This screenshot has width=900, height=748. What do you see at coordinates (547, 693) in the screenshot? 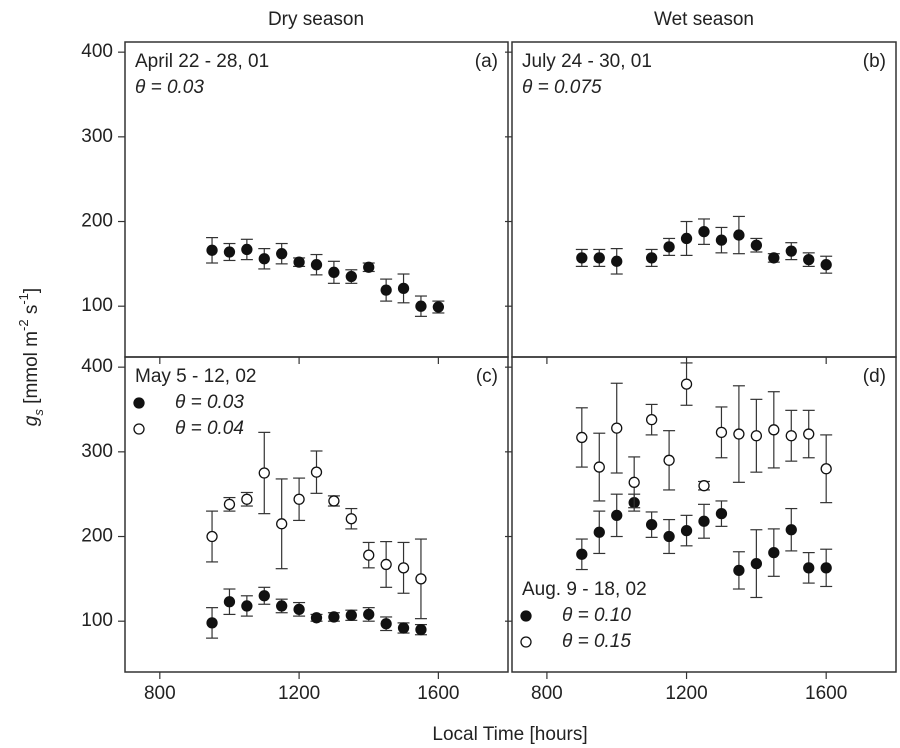
I see `x-tick-label: 800` at bounding box center [547, 693].